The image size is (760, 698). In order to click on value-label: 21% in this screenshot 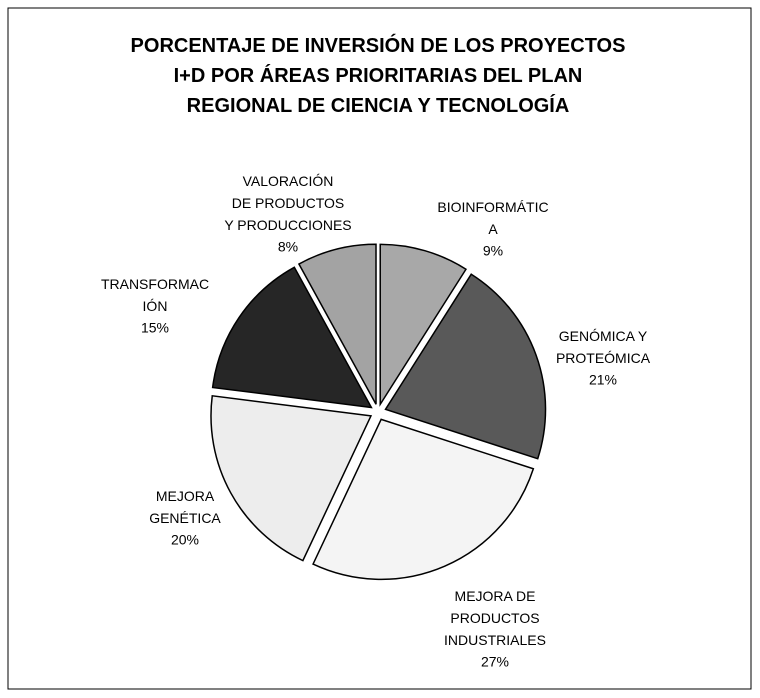, I will do `click(603, 380)`.